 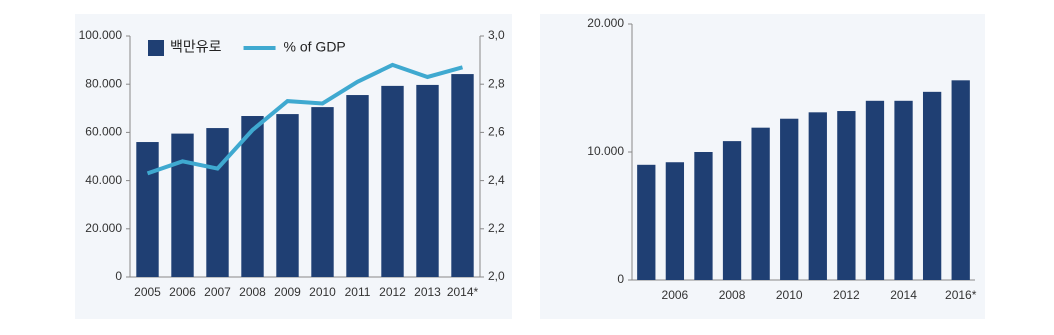 I want to click on y2-tick-label: 2,6, so click(x=496, y=132).